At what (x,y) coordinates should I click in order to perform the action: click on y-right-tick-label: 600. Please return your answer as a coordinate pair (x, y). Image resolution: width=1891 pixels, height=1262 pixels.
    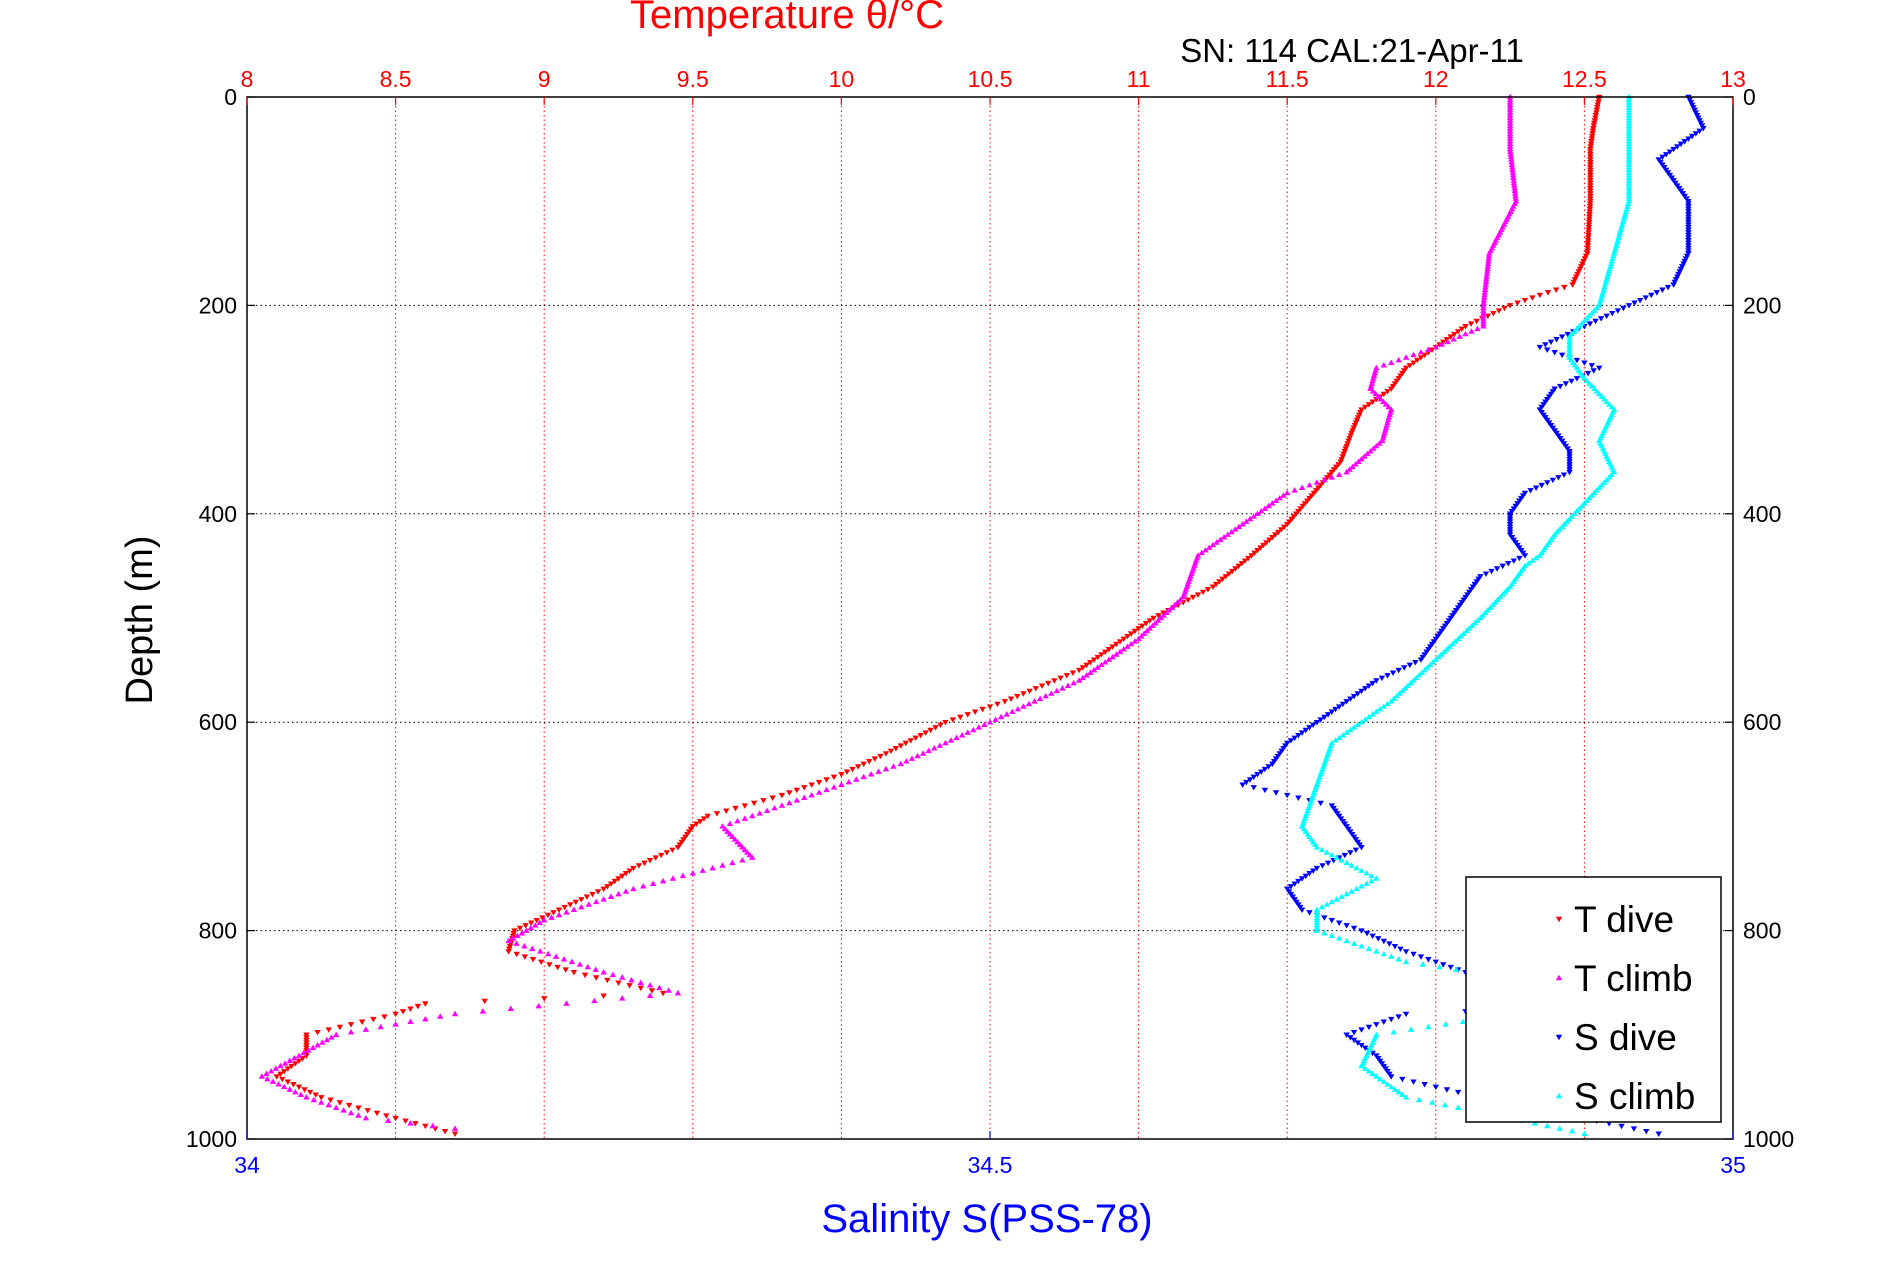
    Looking at the image, I should click on (1762, 722).